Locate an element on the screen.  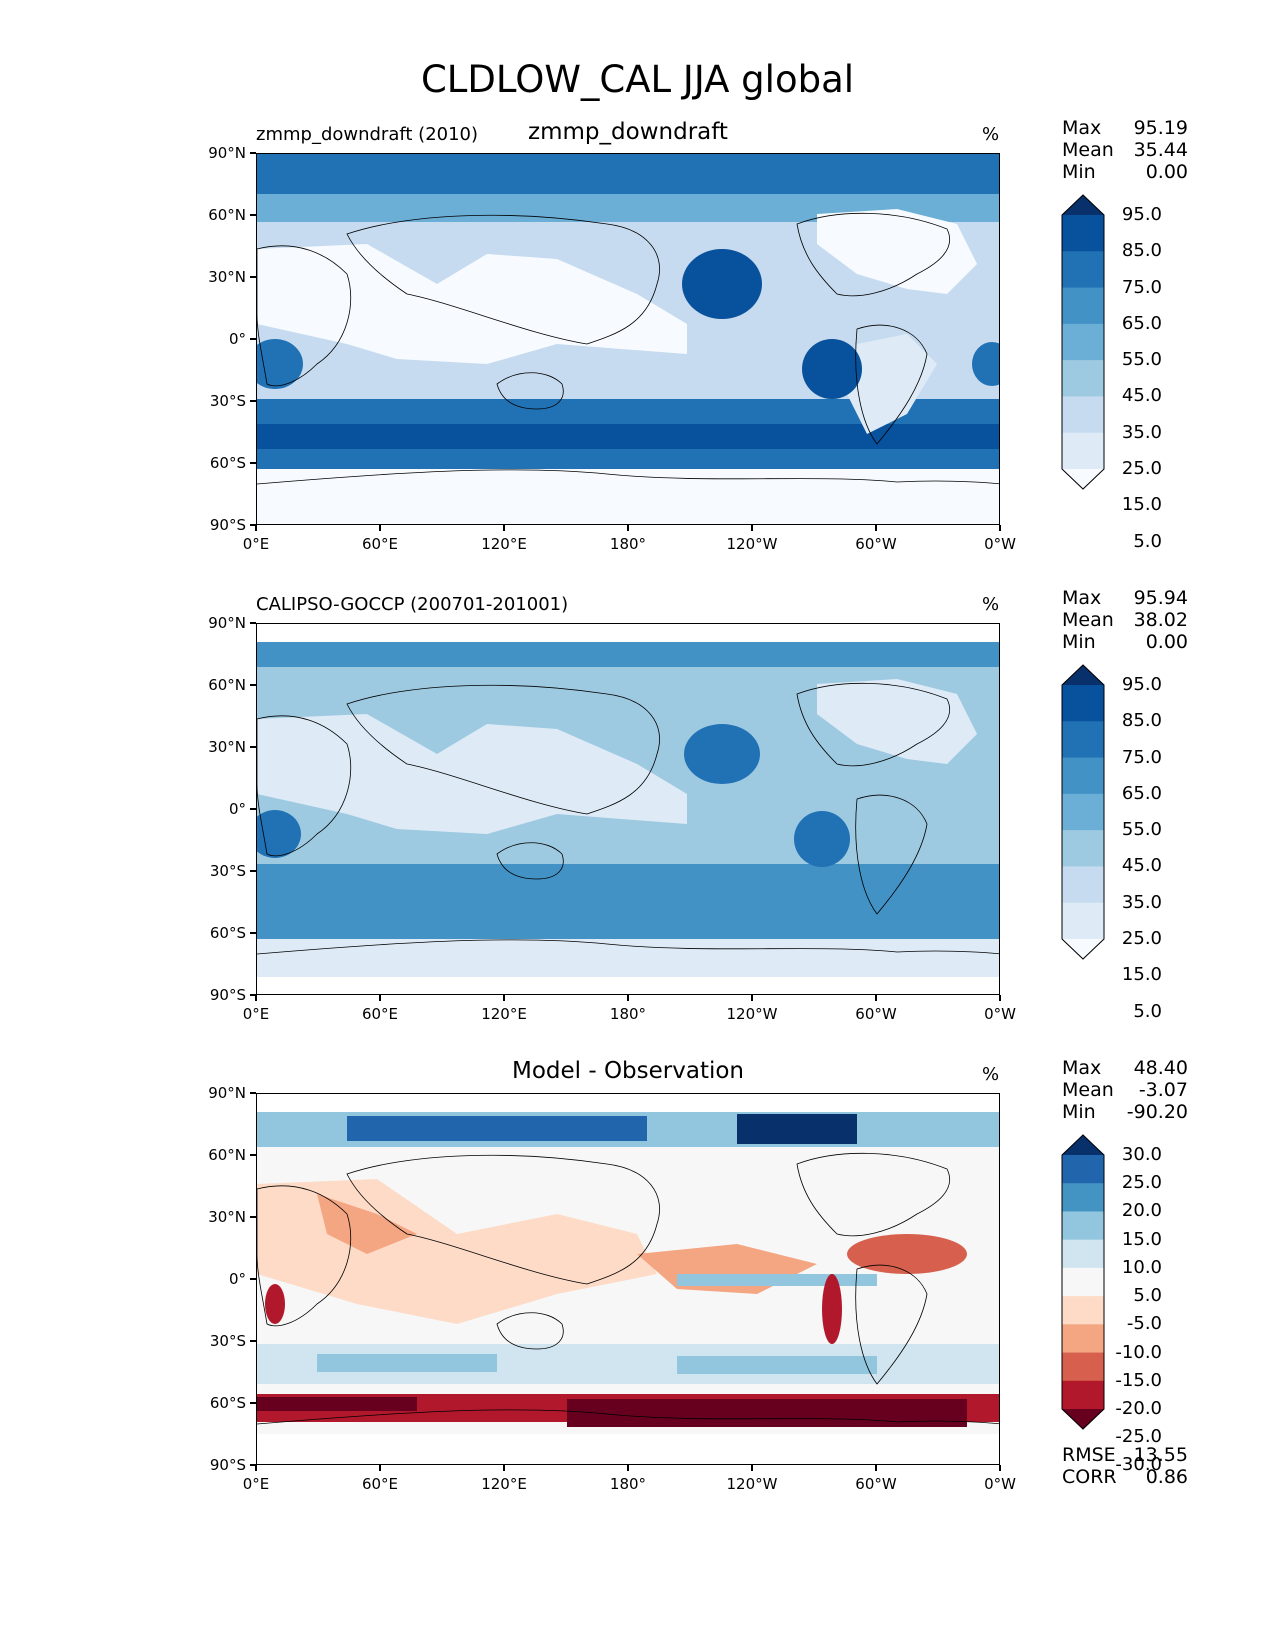
units-label: % is located at coordinates (991, 604).